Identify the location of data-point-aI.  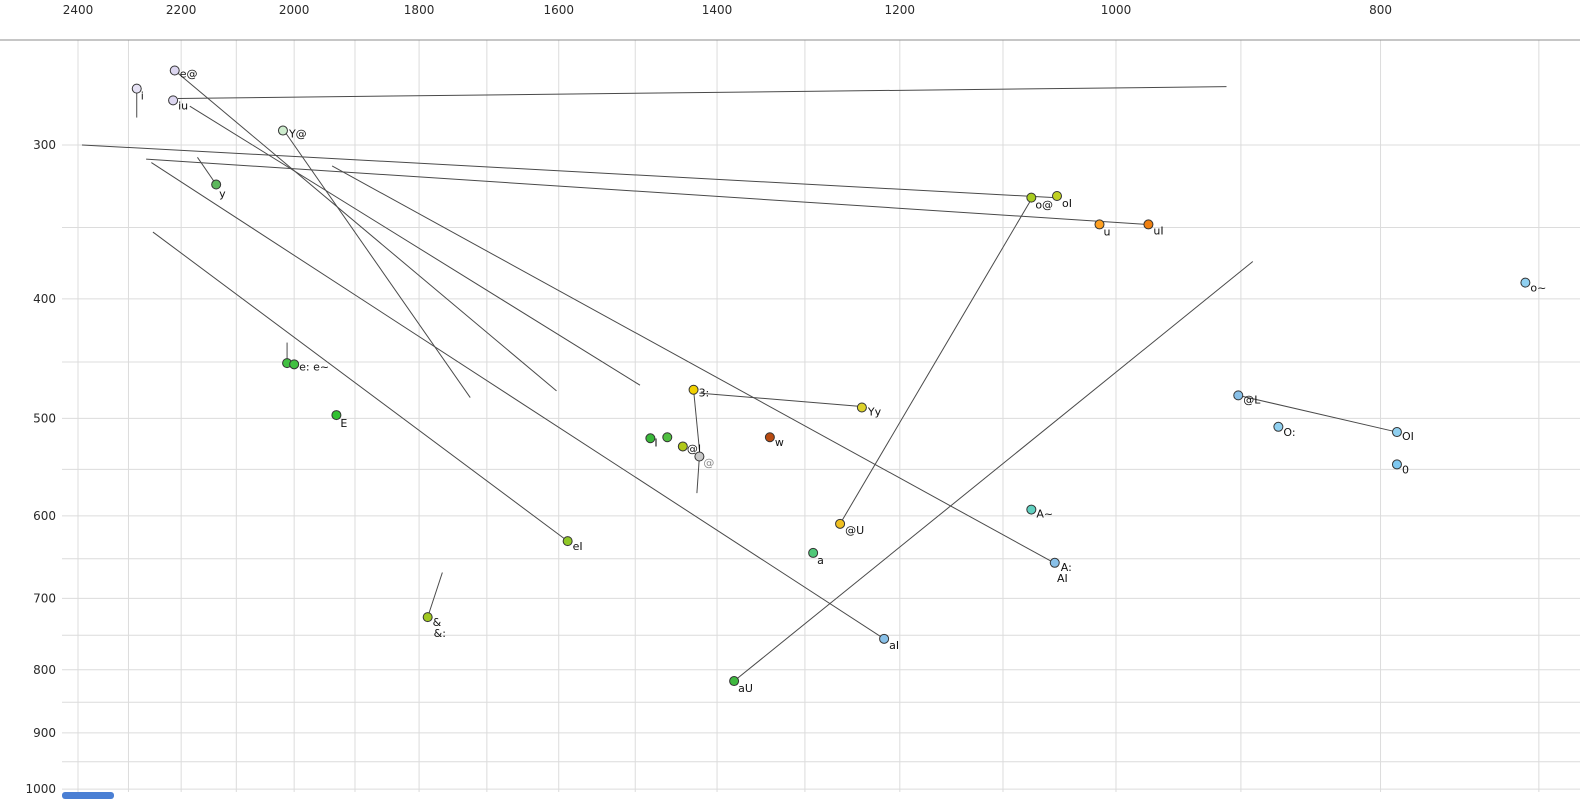
(884, 638).